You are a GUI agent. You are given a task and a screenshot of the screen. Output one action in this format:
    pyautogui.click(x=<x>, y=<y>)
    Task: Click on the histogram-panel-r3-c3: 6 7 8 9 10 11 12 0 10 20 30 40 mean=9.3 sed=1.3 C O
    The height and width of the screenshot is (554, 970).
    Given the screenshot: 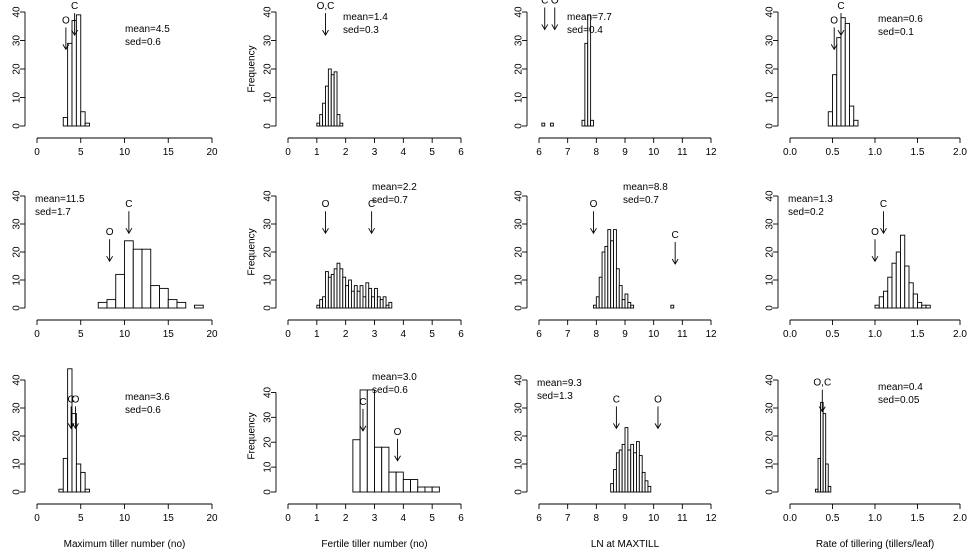 What is the action you would take?
    pyautogui.click(x=615, y=449)
    